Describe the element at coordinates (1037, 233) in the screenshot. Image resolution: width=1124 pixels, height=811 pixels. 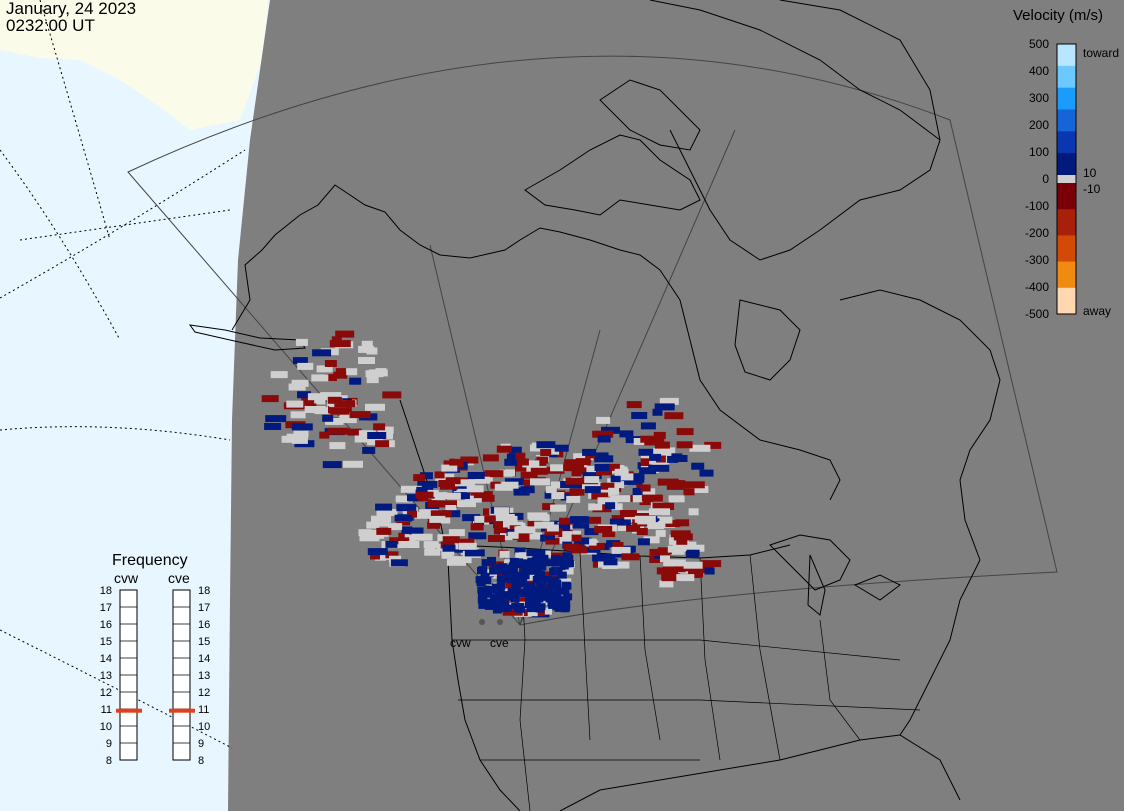
I see `legend-tick-label: -200` at that location.